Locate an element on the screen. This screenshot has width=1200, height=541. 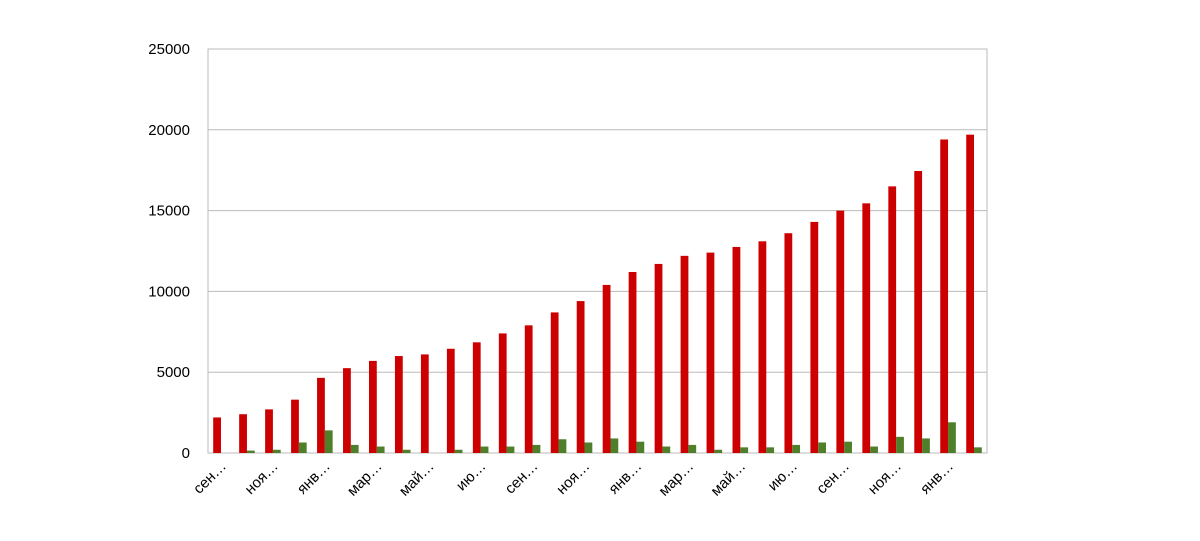
y-tick-label: 0 is located at coordinates (186, 453).